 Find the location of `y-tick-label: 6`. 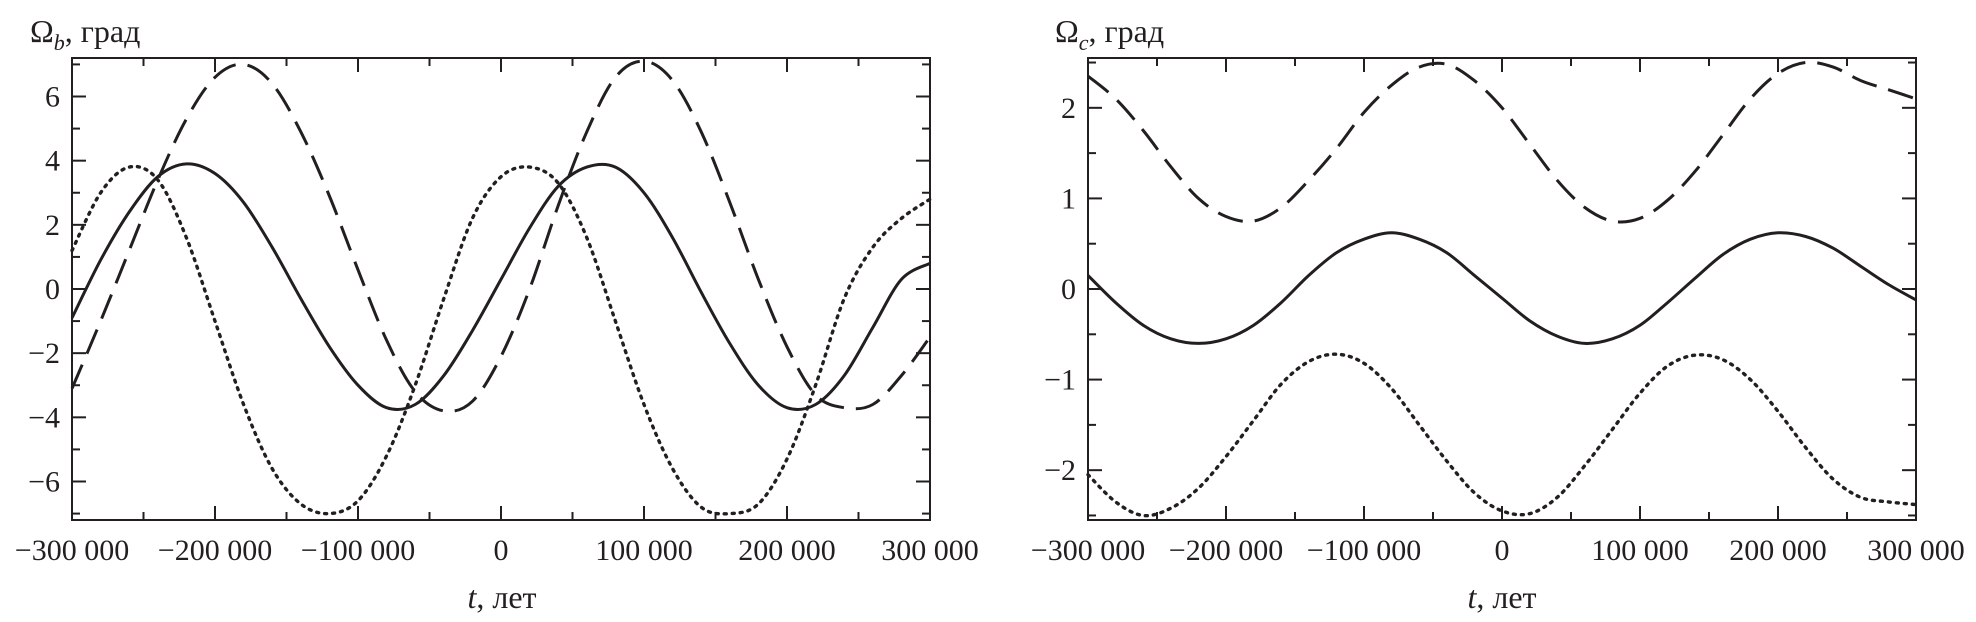

y-tick-label: 6 is located at coordinates (52, 97).